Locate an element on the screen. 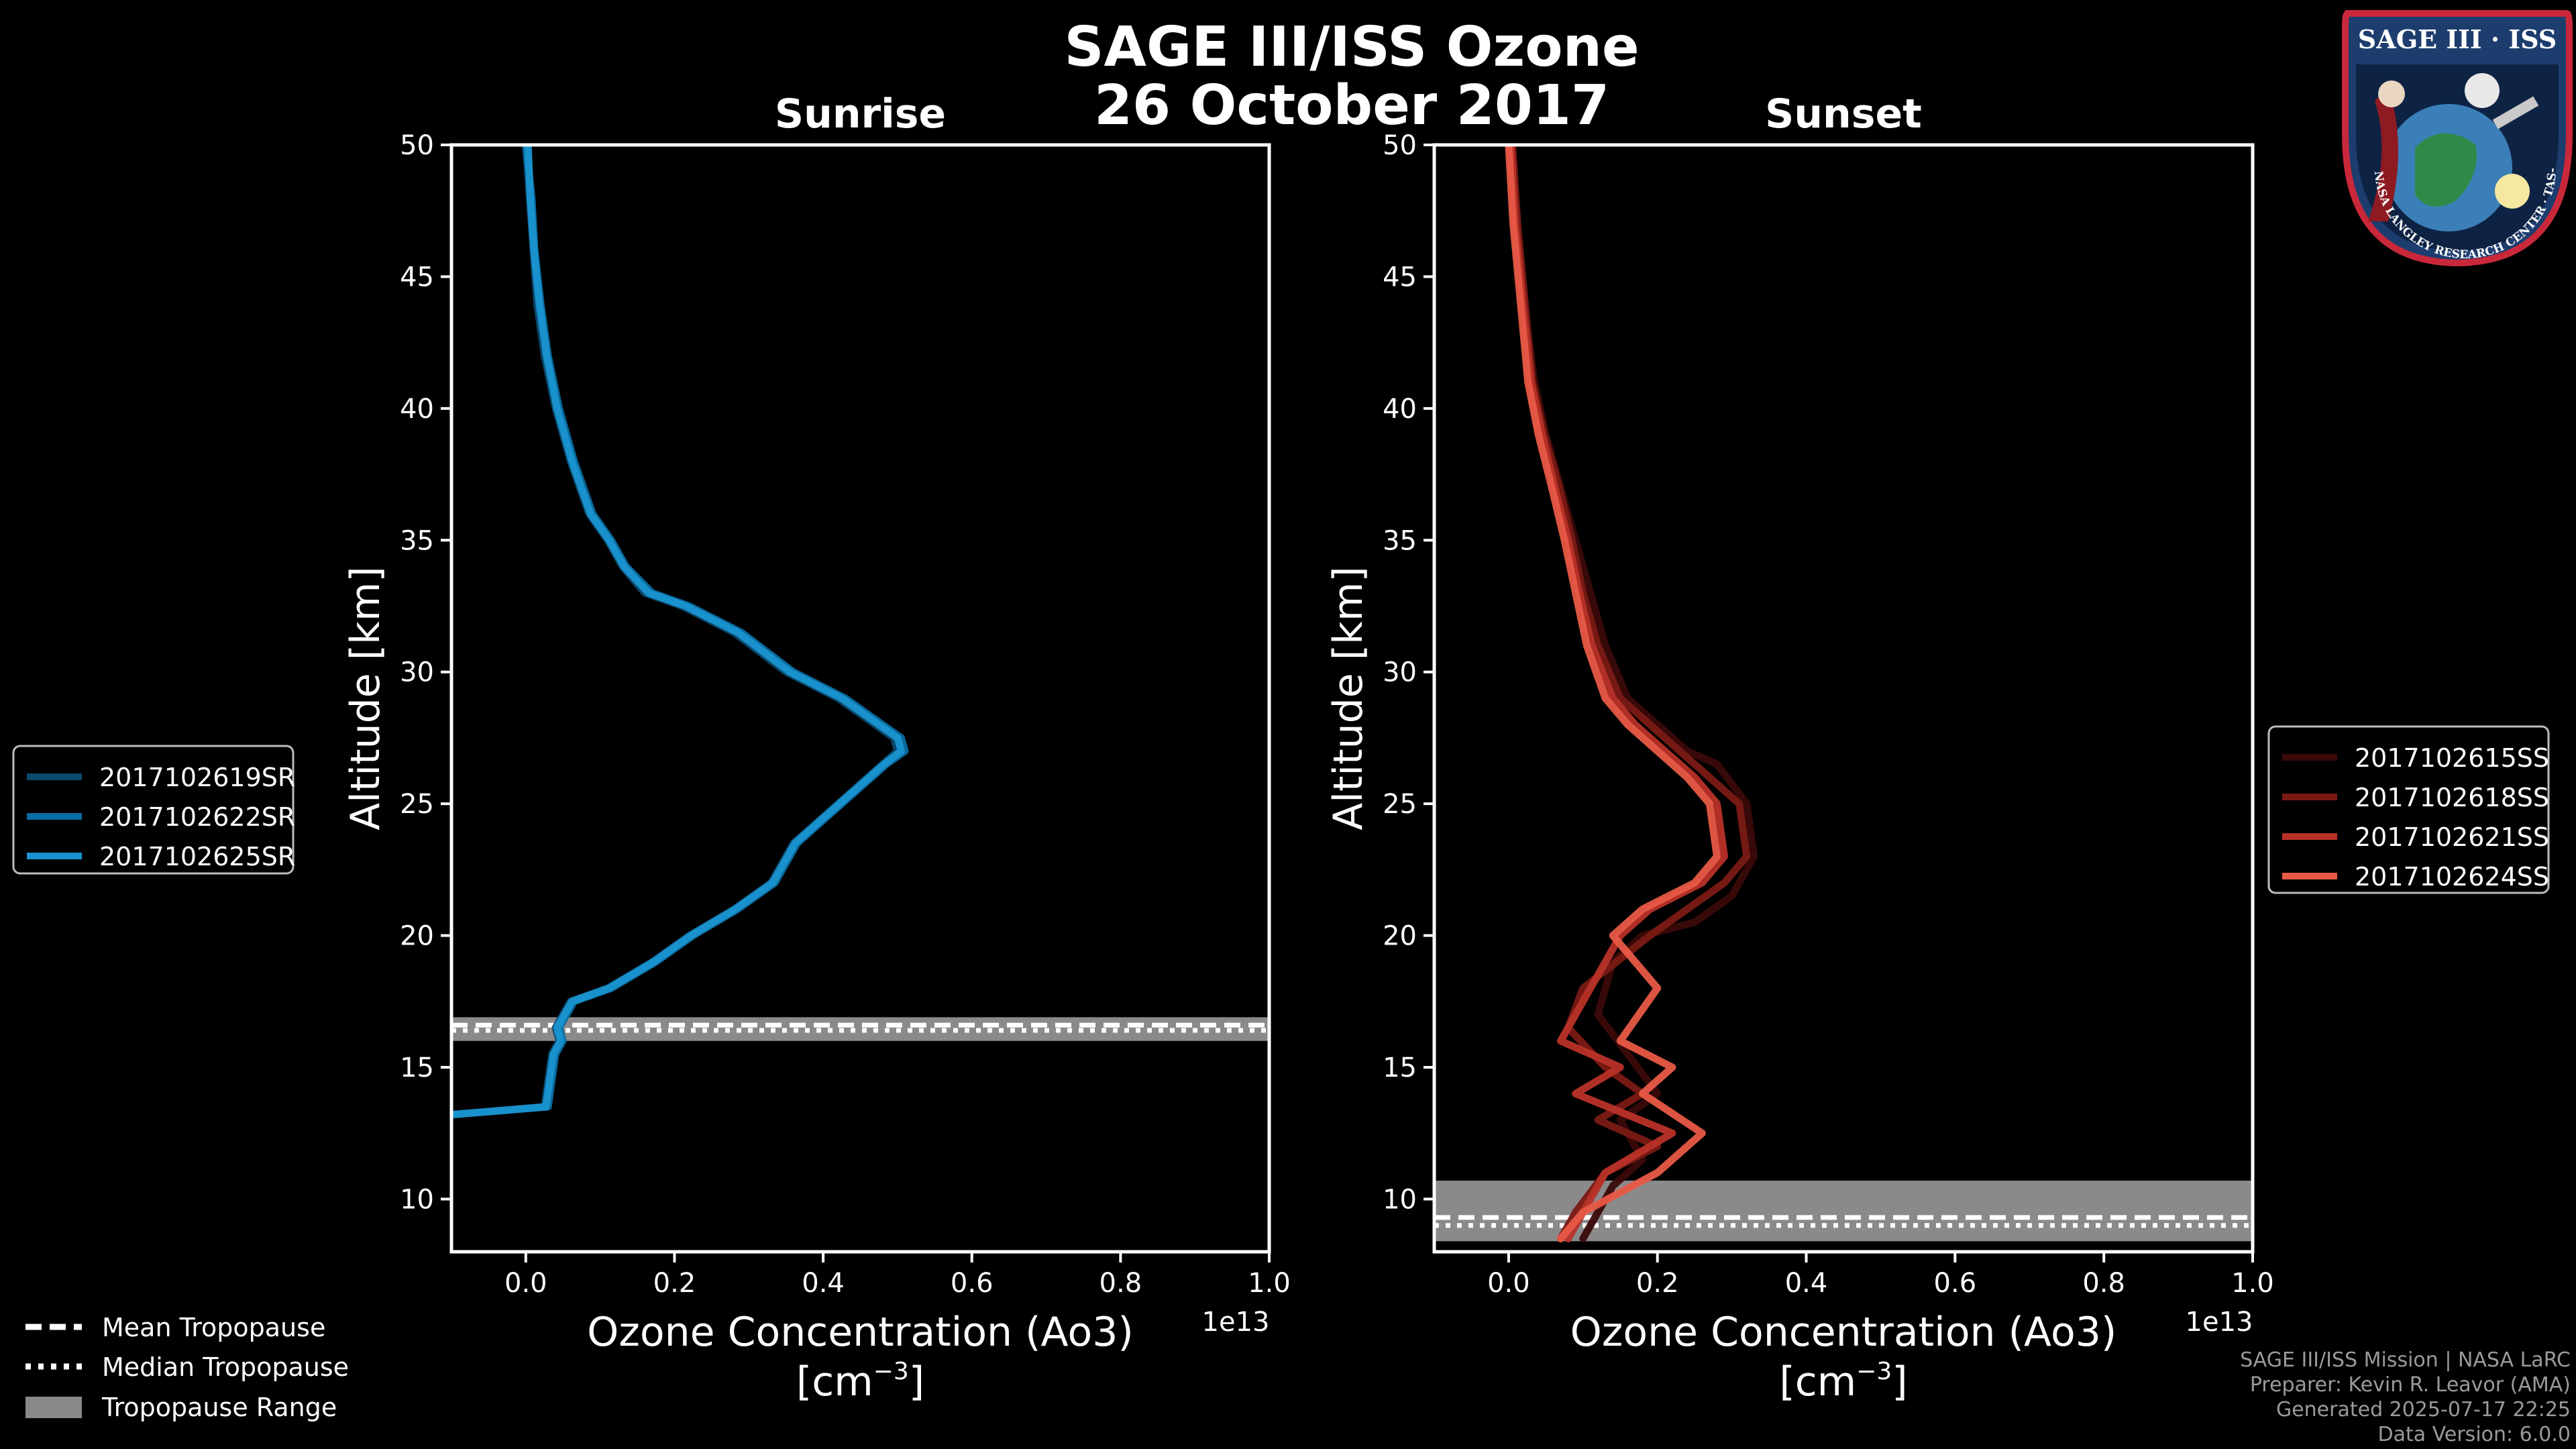 The image size is (2576, 1449). tropopause-range-label: Tropopause Range is located at coordinates (219, 1407).